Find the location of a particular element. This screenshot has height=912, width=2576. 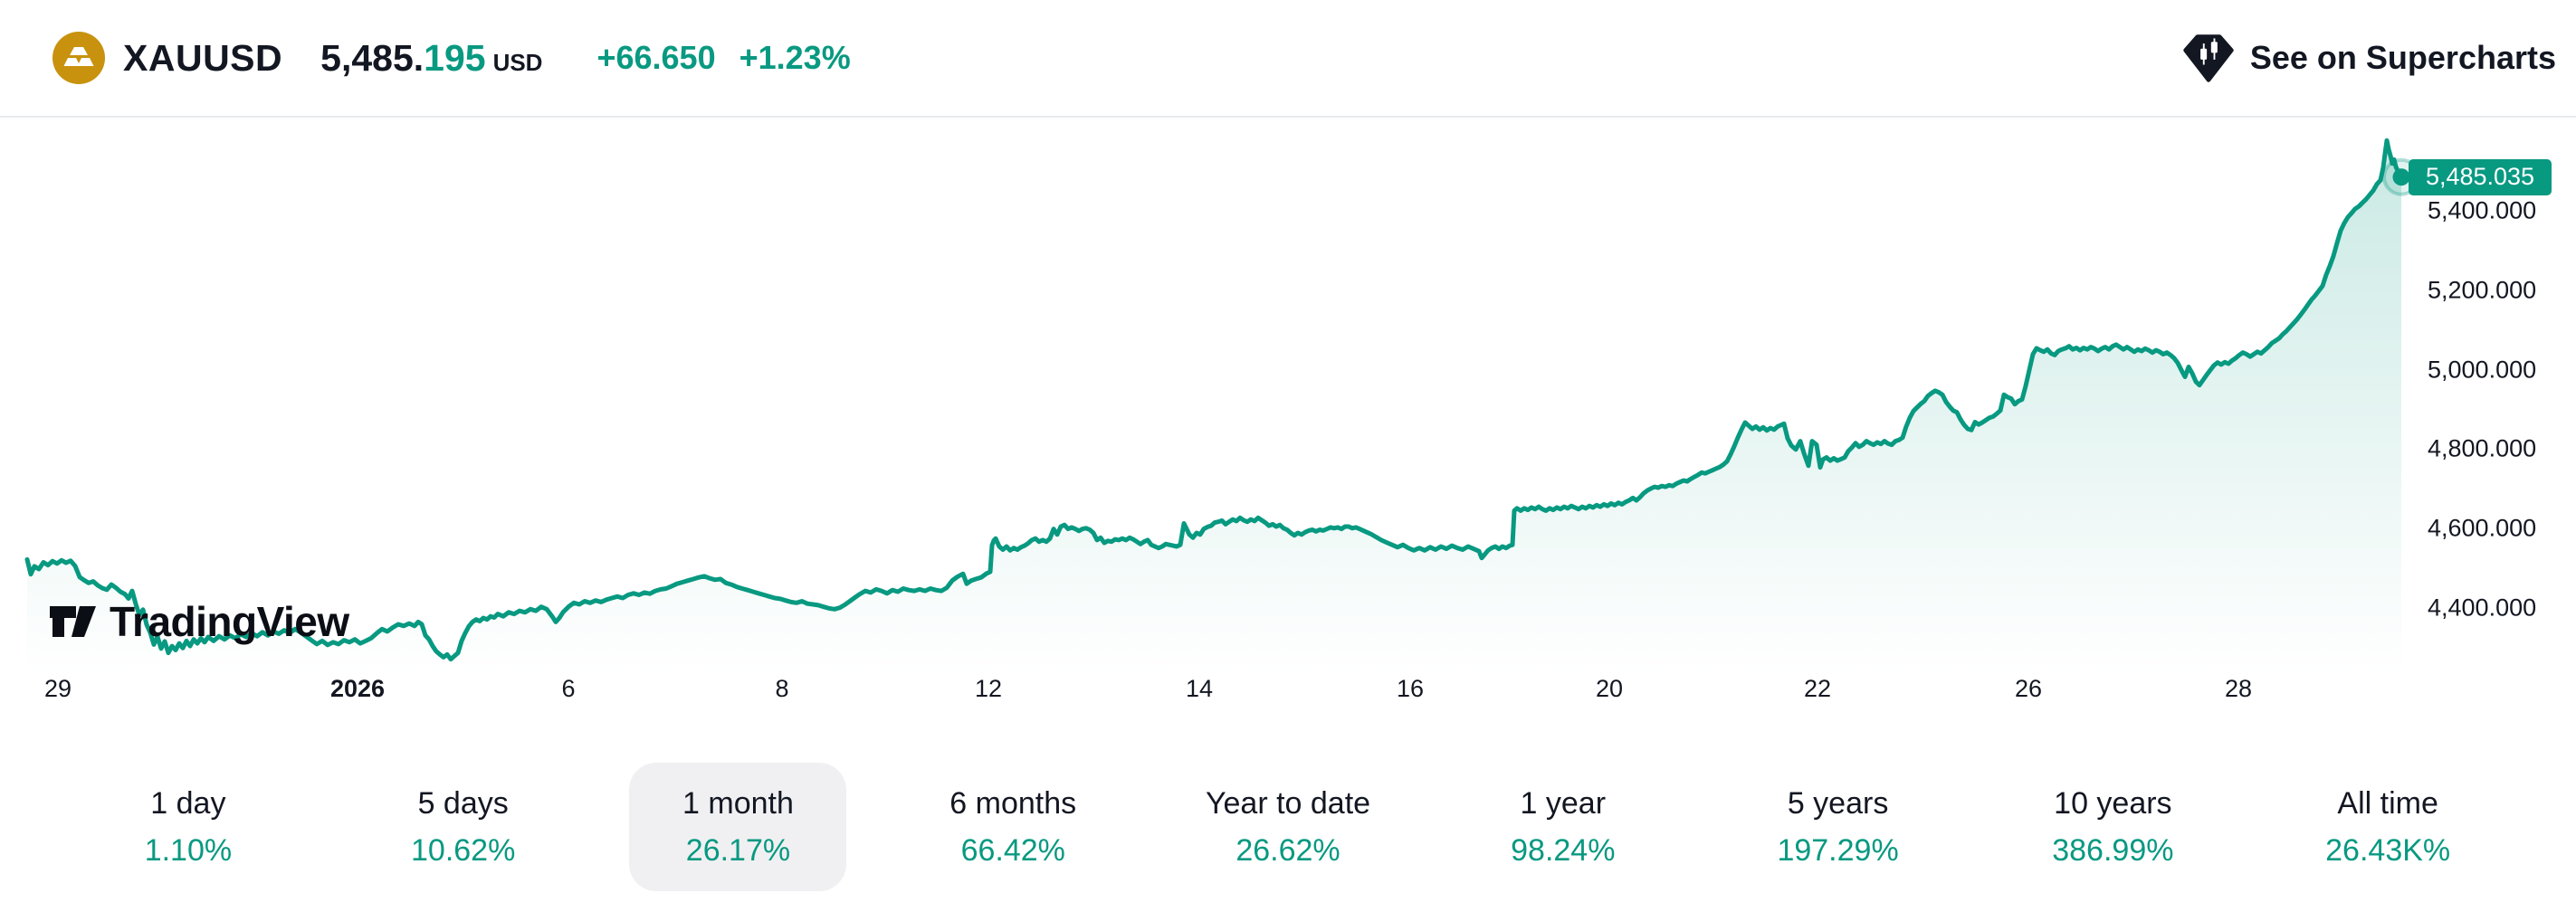

x-axis-label: 22 is located at coordinates (1817, 688).